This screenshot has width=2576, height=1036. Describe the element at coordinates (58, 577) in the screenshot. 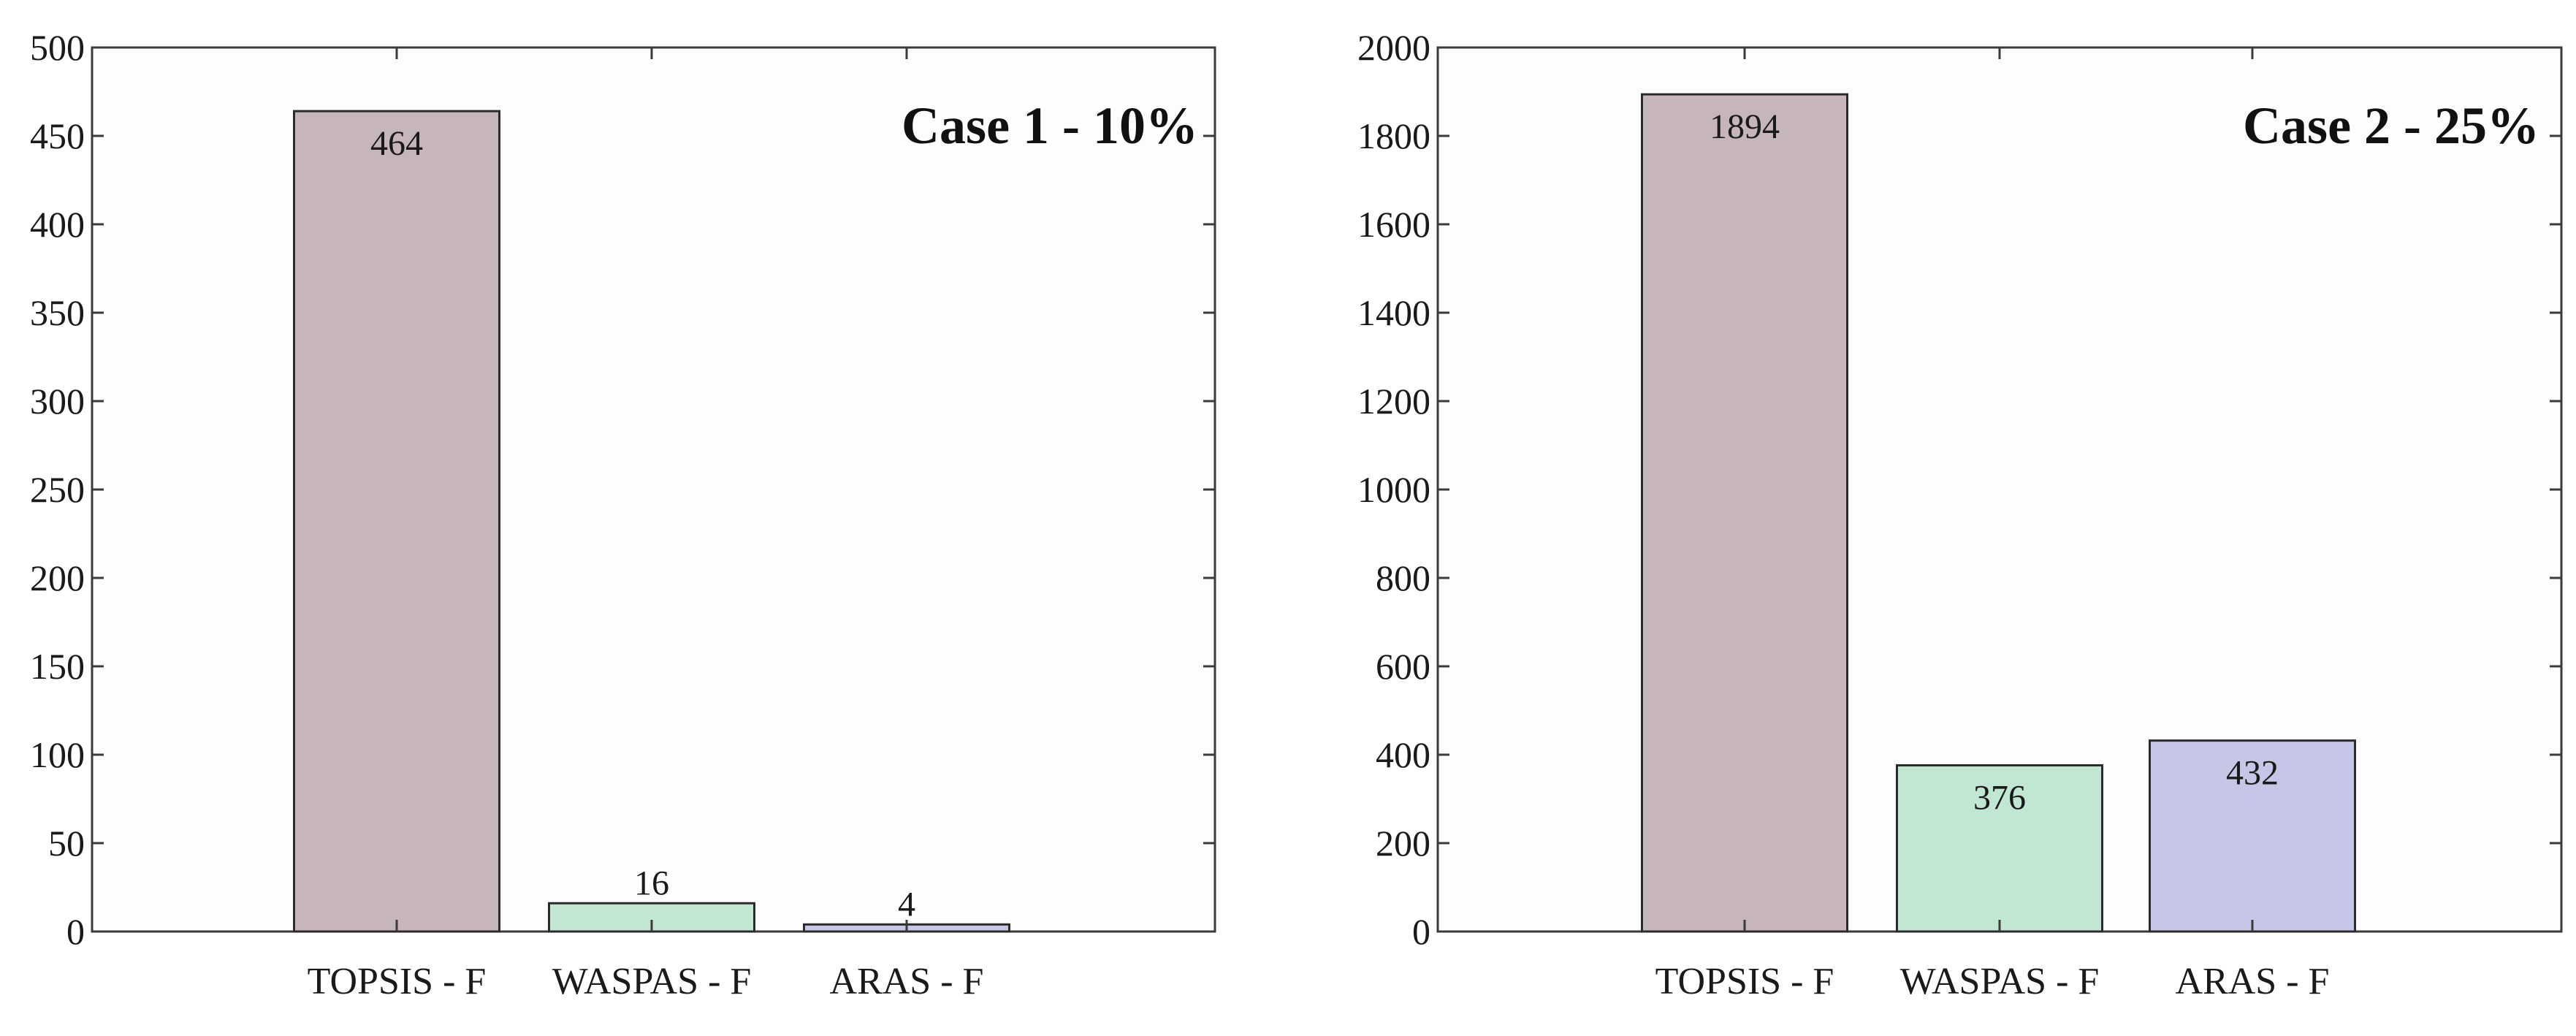

I see `case-1-ytick-label: 200` at that location.